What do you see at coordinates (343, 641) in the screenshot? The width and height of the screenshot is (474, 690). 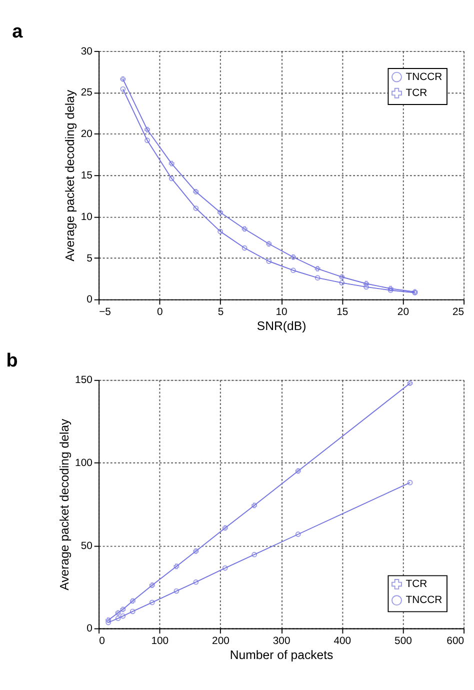 I see `x-tick-label: 400` at bounding box center [343, 641].